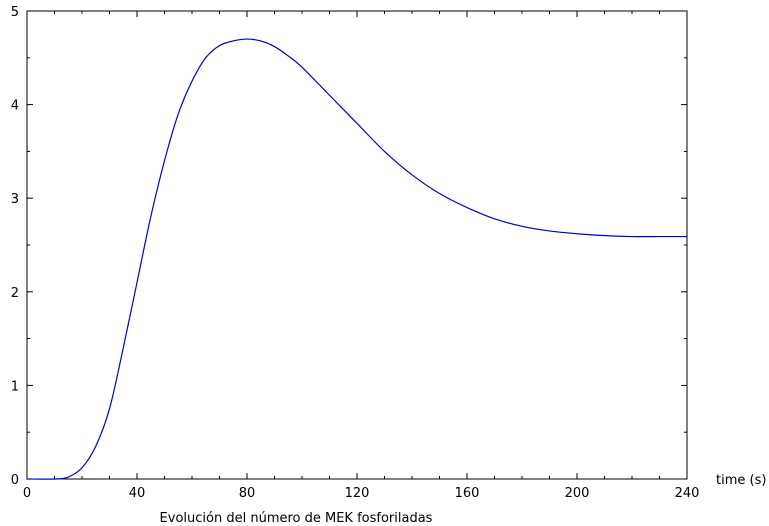  What do you see at coordinates (27, 493) in the screenshot?
I see `x-tick-label: 0` at bounding box center [27, 493].